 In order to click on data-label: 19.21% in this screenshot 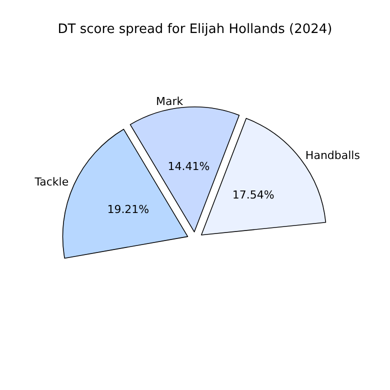, I will do `click(128, 209)`.